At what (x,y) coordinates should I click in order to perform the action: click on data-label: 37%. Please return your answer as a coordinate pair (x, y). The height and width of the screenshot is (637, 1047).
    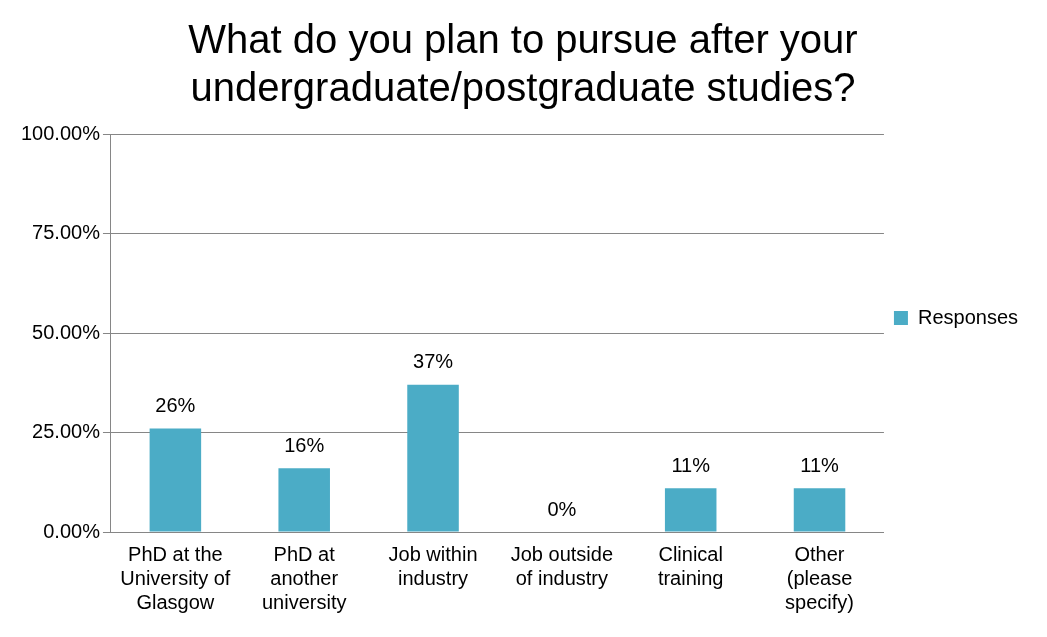
    Looking at the image, I should click on (433, 361).